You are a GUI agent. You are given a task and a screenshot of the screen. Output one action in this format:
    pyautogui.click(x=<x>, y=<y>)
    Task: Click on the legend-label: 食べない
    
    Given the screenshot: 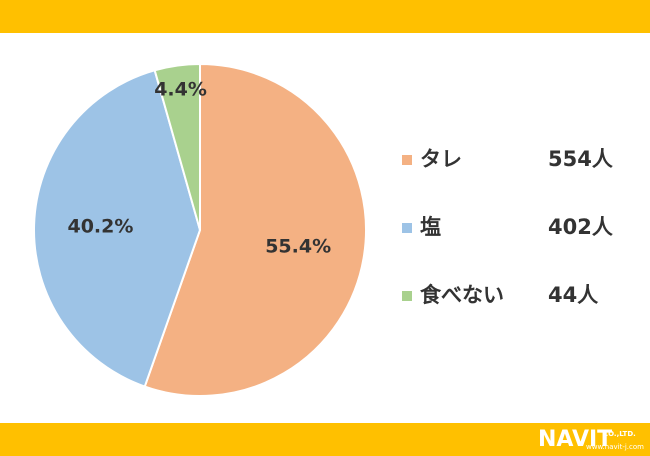 What is the action you would take?
    pyautogui.click(x=462, y=295)
    